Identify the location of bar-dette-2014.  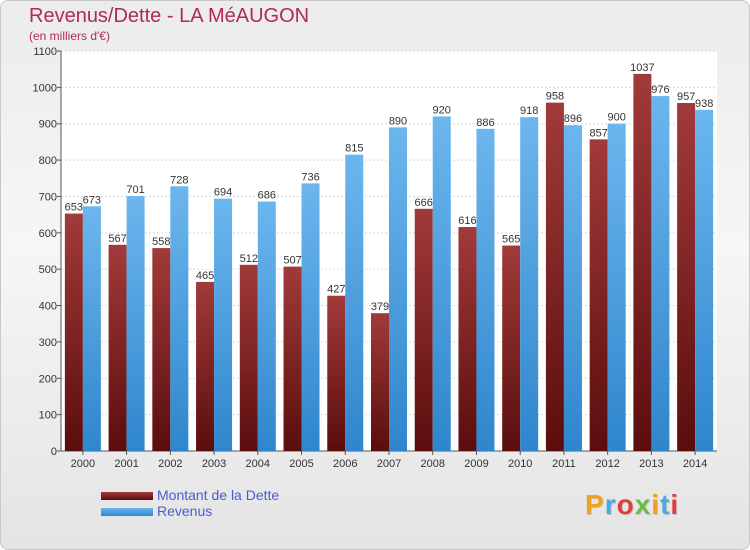
(686, 277).